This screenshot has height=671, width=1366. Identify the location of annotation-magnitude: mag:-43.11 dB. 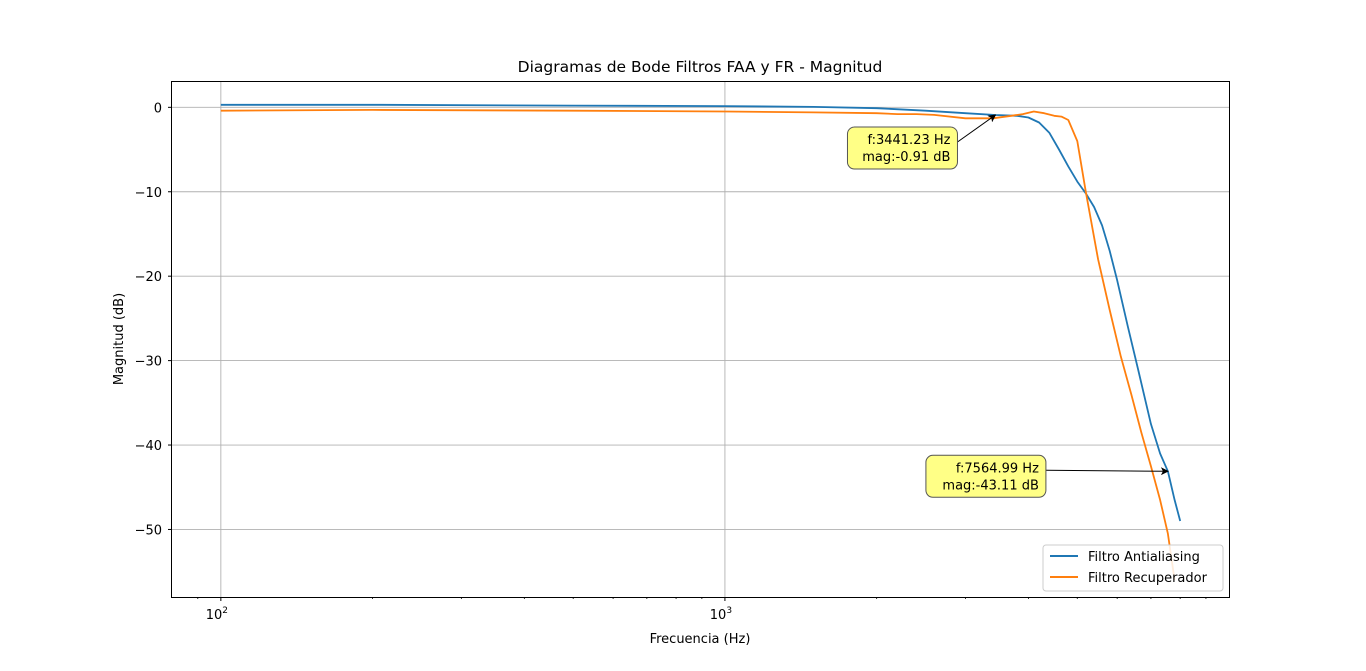
(990, 485).